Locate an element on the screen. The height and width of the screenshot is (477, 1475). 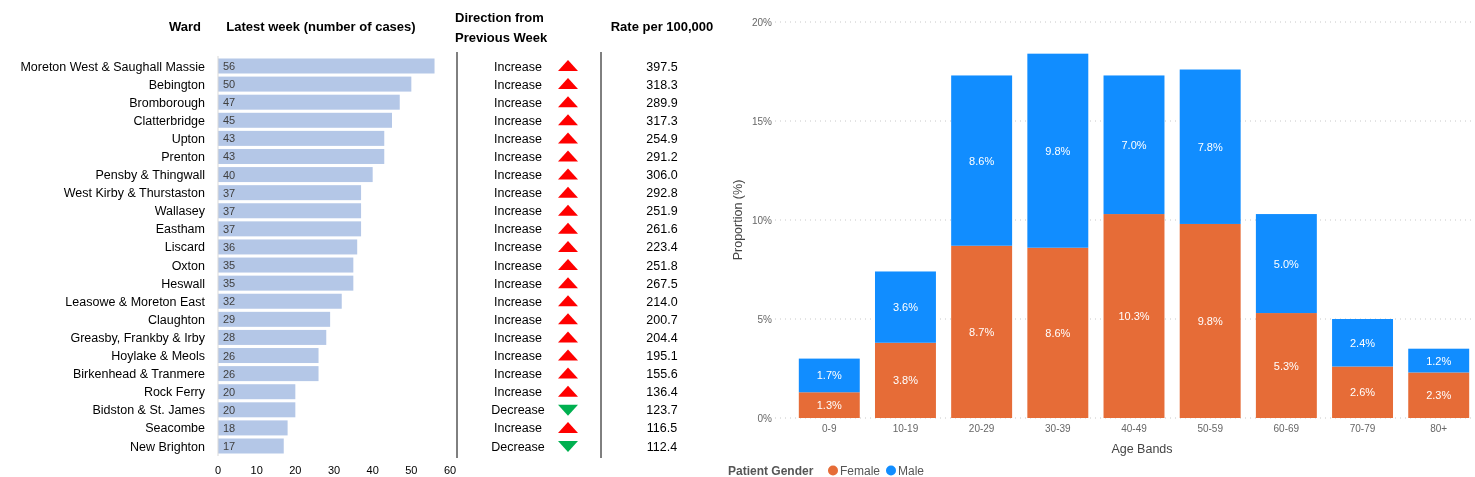
data-label: 155.6 is located at coordinates (662, 374).